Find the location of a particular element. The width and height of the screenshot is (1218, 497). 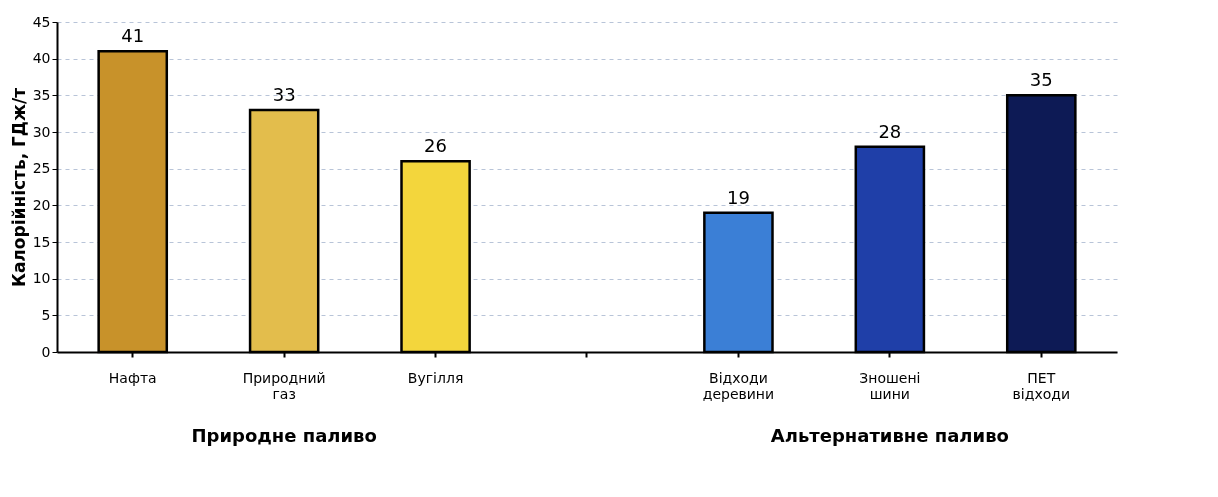

data-label: 35 is located at coordinates (1041, 80).